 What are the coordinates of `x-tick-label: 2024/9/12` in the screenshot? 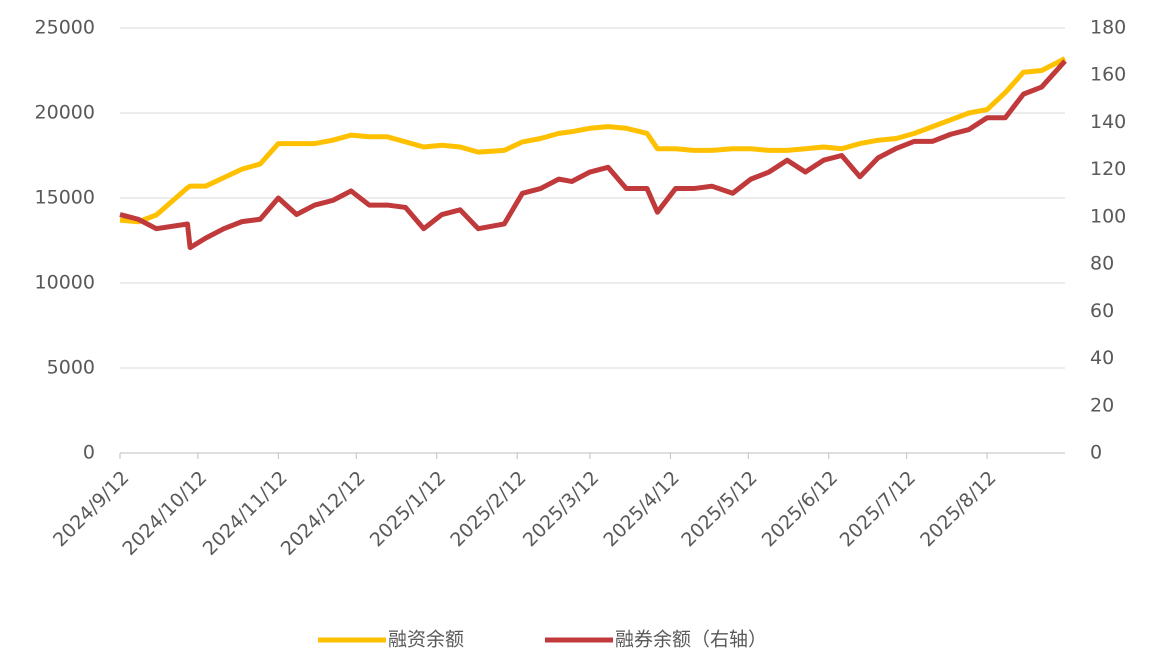 It's located at (91, 509).